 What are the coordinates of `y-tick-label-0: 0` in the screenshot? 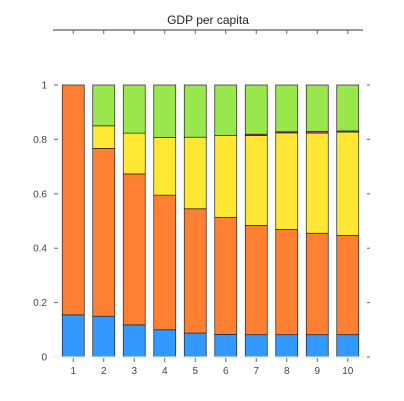 It's located at (44, 358).